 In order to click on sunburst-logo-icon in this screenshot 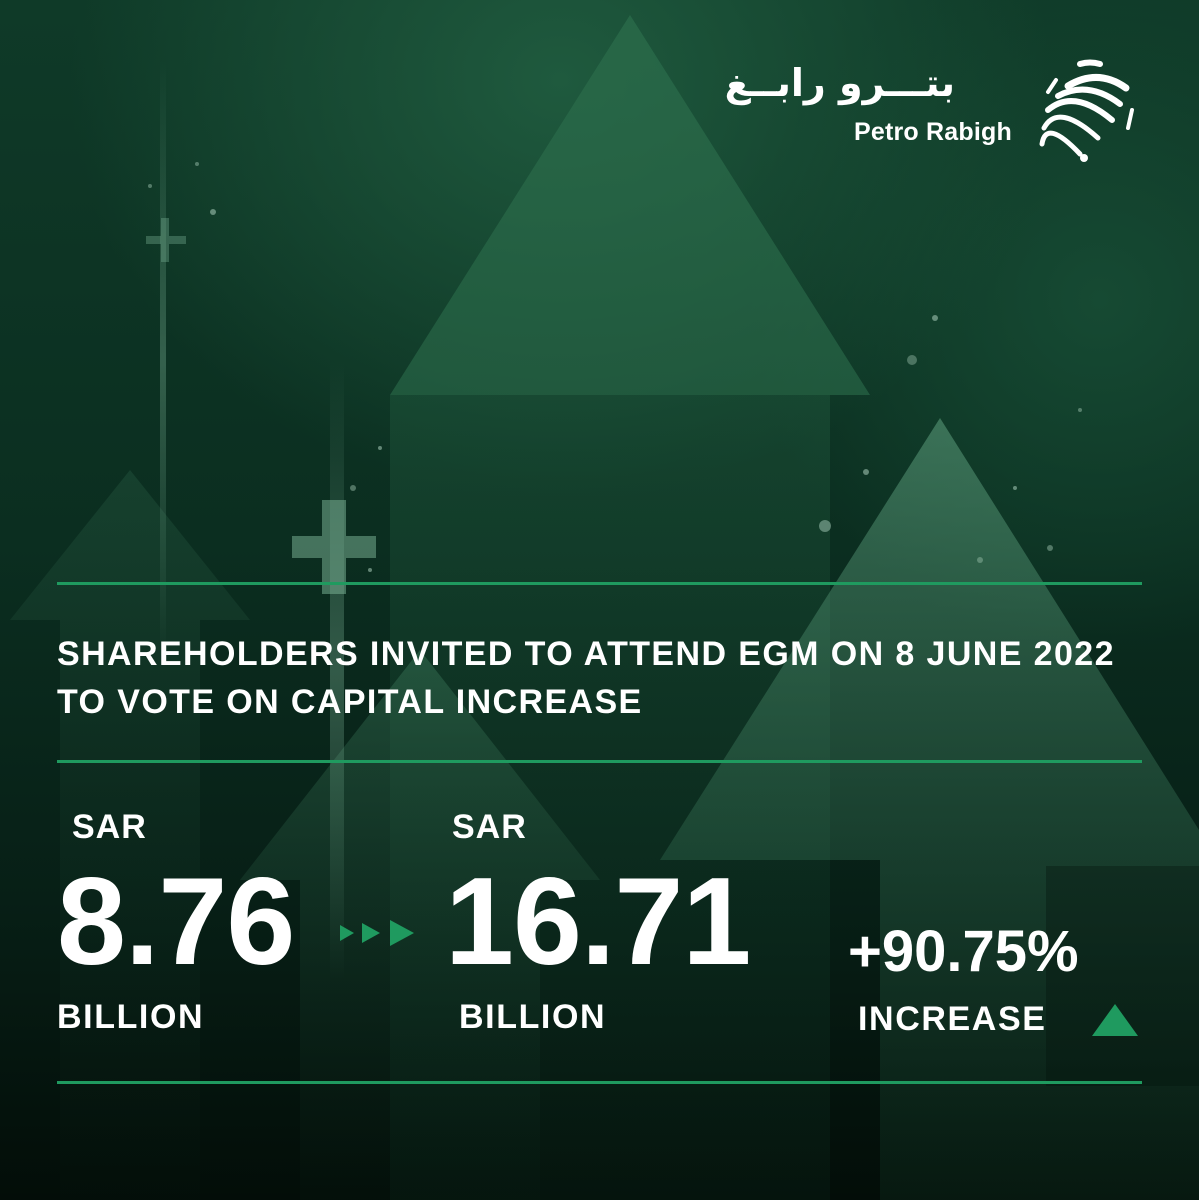, I will do `click(1086, 110)`.